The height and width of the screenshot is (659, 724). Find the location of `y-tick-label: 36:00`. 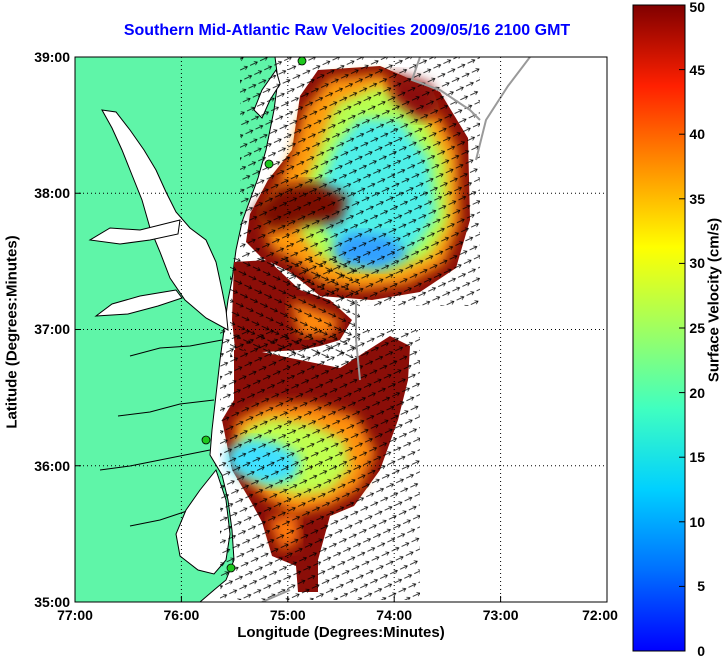

y-tick-label: 36:00 is located at coordinates (52, 466).